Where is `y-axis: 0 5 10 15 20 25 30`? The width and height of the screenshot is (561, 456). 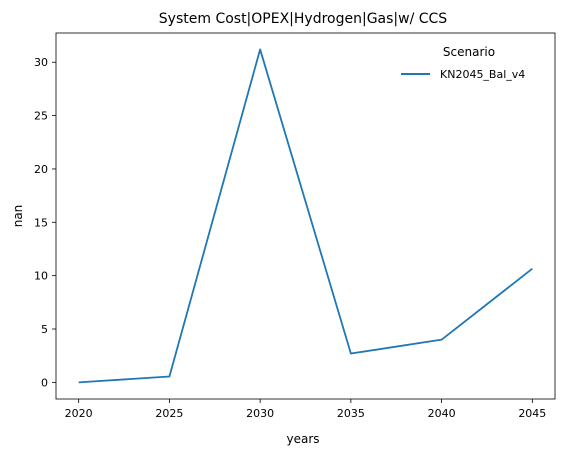 y-axis: 0 5 10 15 20 25 30 is located at coordinates (45, 222).